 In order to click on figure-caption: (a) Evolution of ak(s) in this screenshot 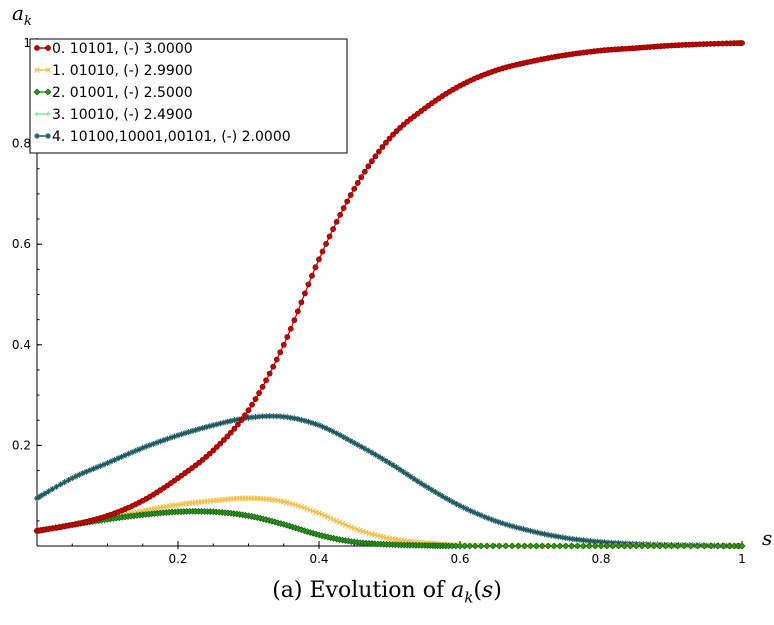, I will do `click(387, 592)`.